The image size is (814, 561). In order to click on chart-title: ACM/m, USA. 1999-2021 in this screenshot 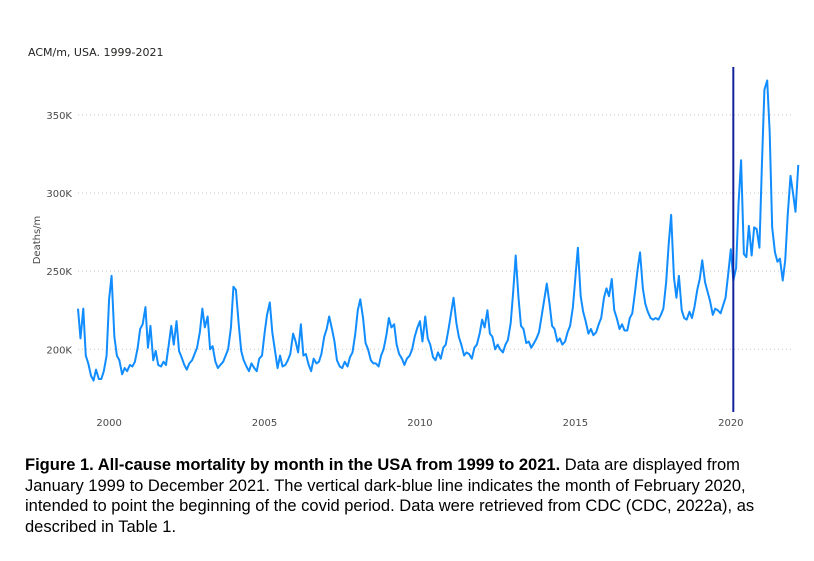, I will do `click(95, 52)`.